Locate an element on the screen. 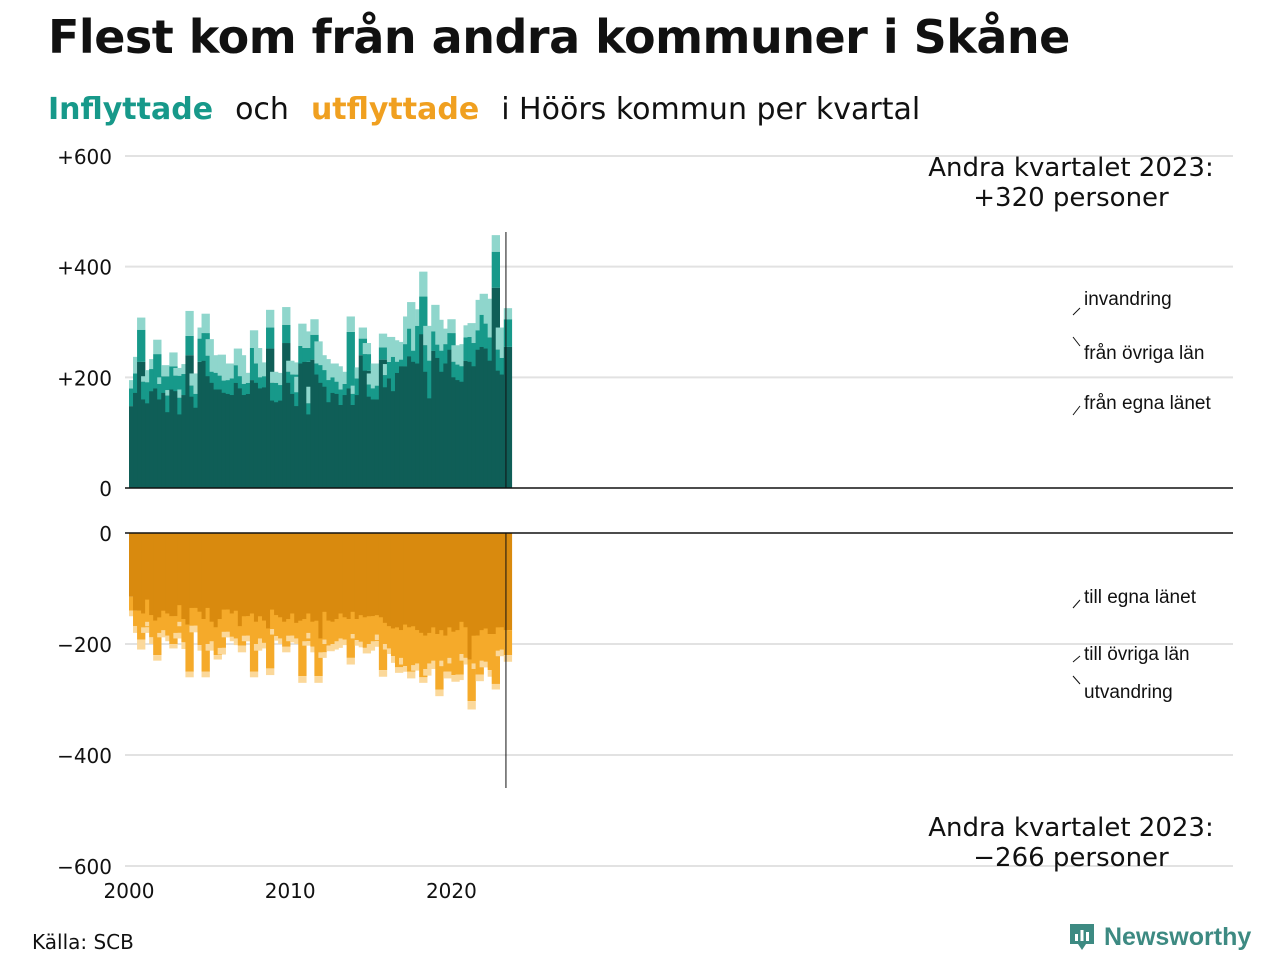  label-fran-ovriga-lan-leader is located at coordinates (1076, 341).